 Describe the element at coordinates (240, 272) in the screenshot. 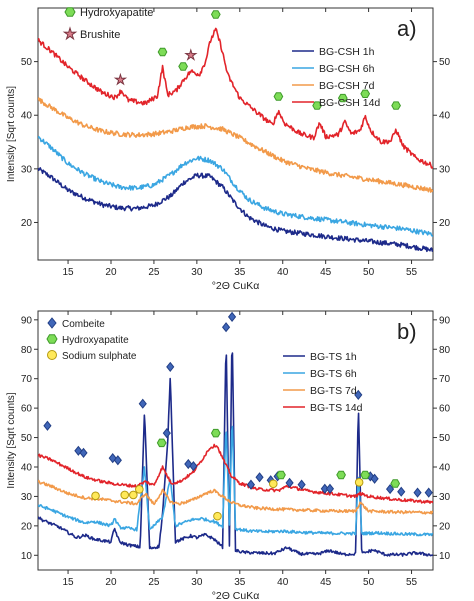

I see `x-tick-label: 35` at that location.